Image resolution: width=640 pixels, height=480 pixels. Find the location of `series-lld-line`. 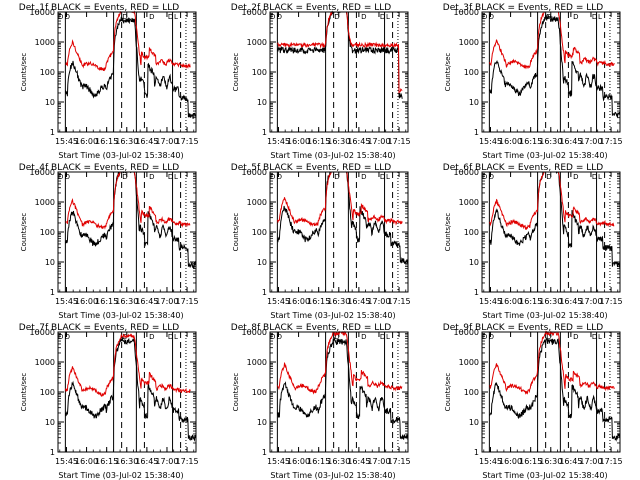

series-lld-line is located at coordinates (340, 362).